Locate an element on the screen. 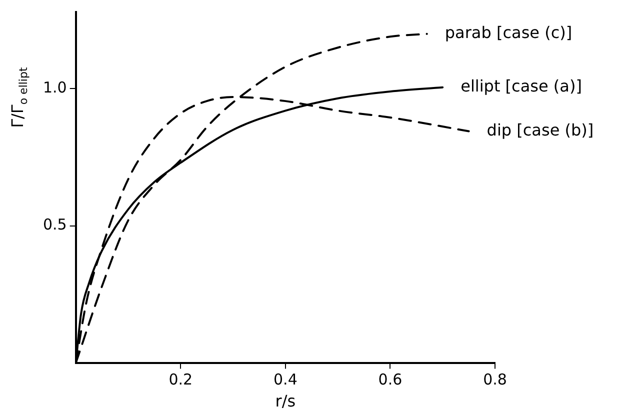 This screenshot has height=420, width=630. x-axis-title: r/s is located at coordinates (285, 401).